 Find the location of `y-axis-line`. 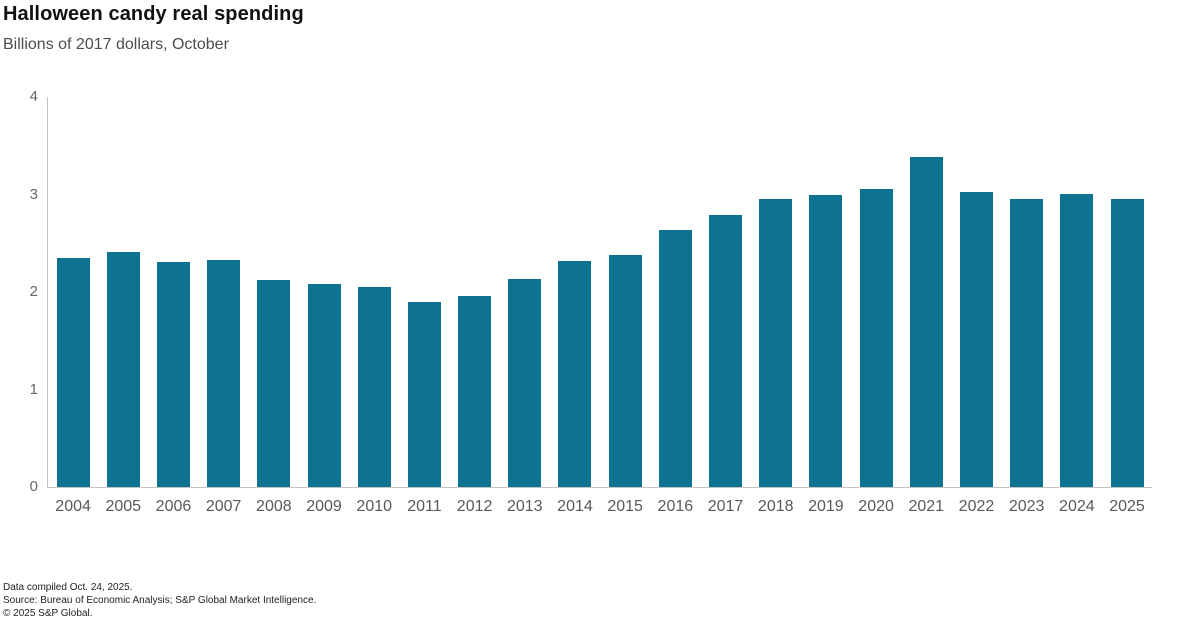

y-axis-line is located at coordinates (47, 292).